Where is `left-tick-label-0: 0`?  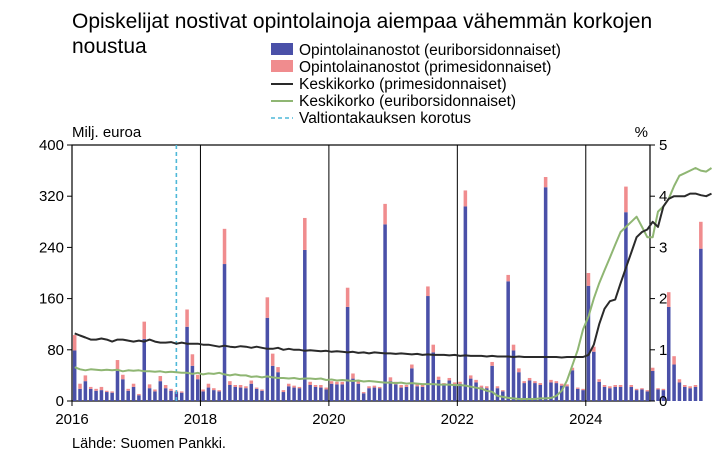
left-tick-label-0: 0 is located at coordinates (60, 401).